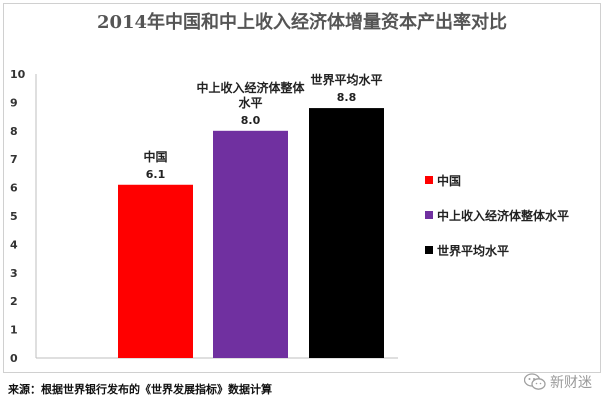  Describe the element at coordinates (14, 273) in the screenshot. I see `y-tick-label: 3` at that location.